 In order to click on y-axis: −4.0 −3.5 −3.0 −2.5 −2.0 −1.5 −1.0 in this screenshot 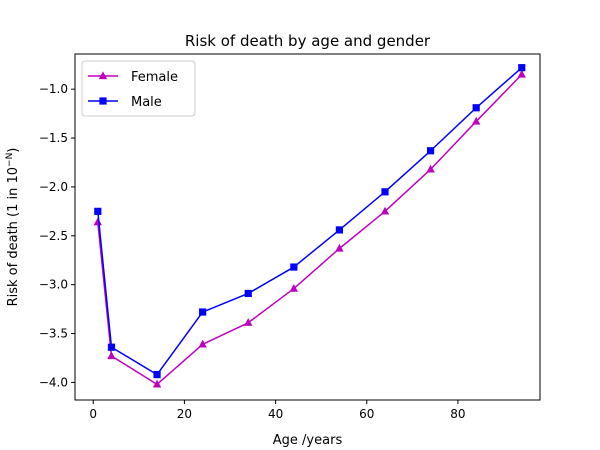, I will do `click(57, 235)`.